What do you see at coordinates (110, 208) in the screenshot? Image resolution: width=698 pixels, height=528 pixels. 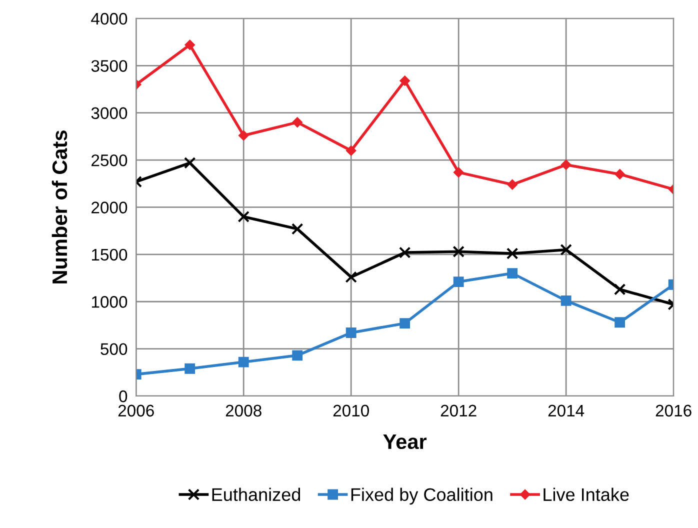 I see `y-tick-label: 2000` at bounding box center [110, 208].